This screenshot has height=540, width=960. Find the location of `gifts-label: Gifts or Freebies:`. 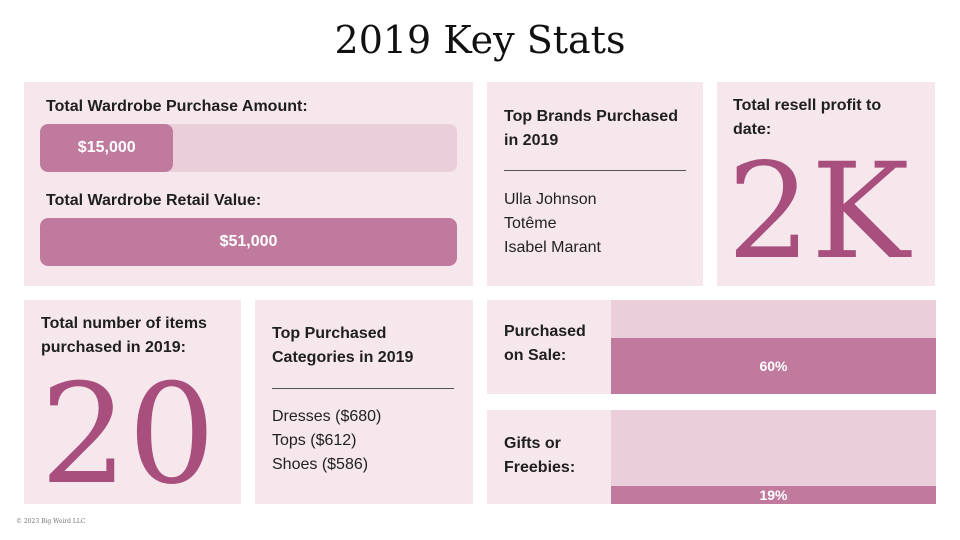

gifts-label: Gifts or Freebies: is located at coordinates (540, 455).